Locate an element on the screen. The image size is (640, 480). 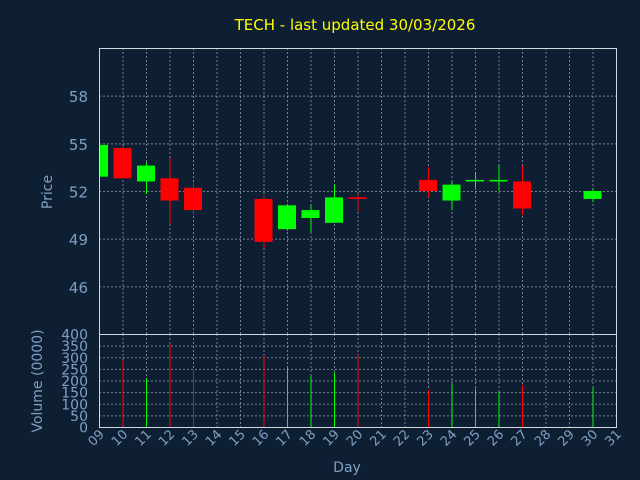
x-tick-label: 24 is located at coordinates (449, 438).